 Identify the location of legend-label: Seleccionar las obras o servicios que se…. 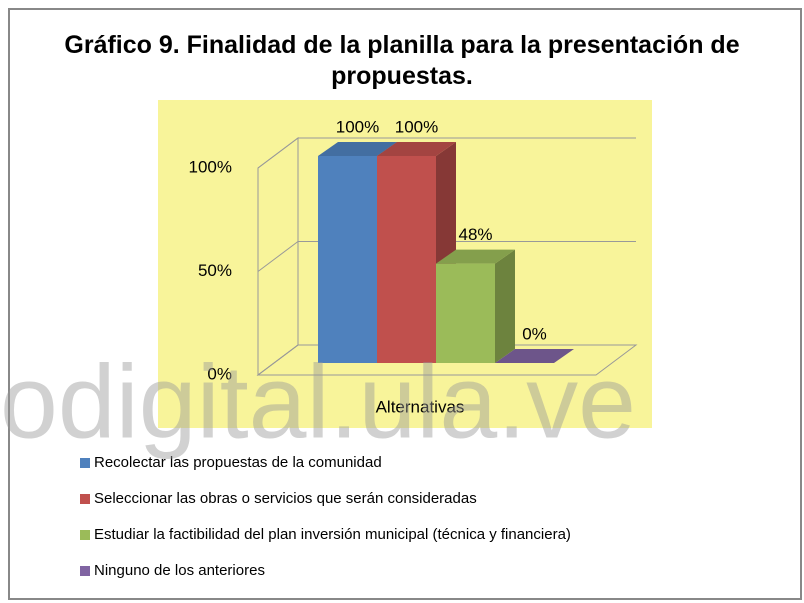
(285, 498).